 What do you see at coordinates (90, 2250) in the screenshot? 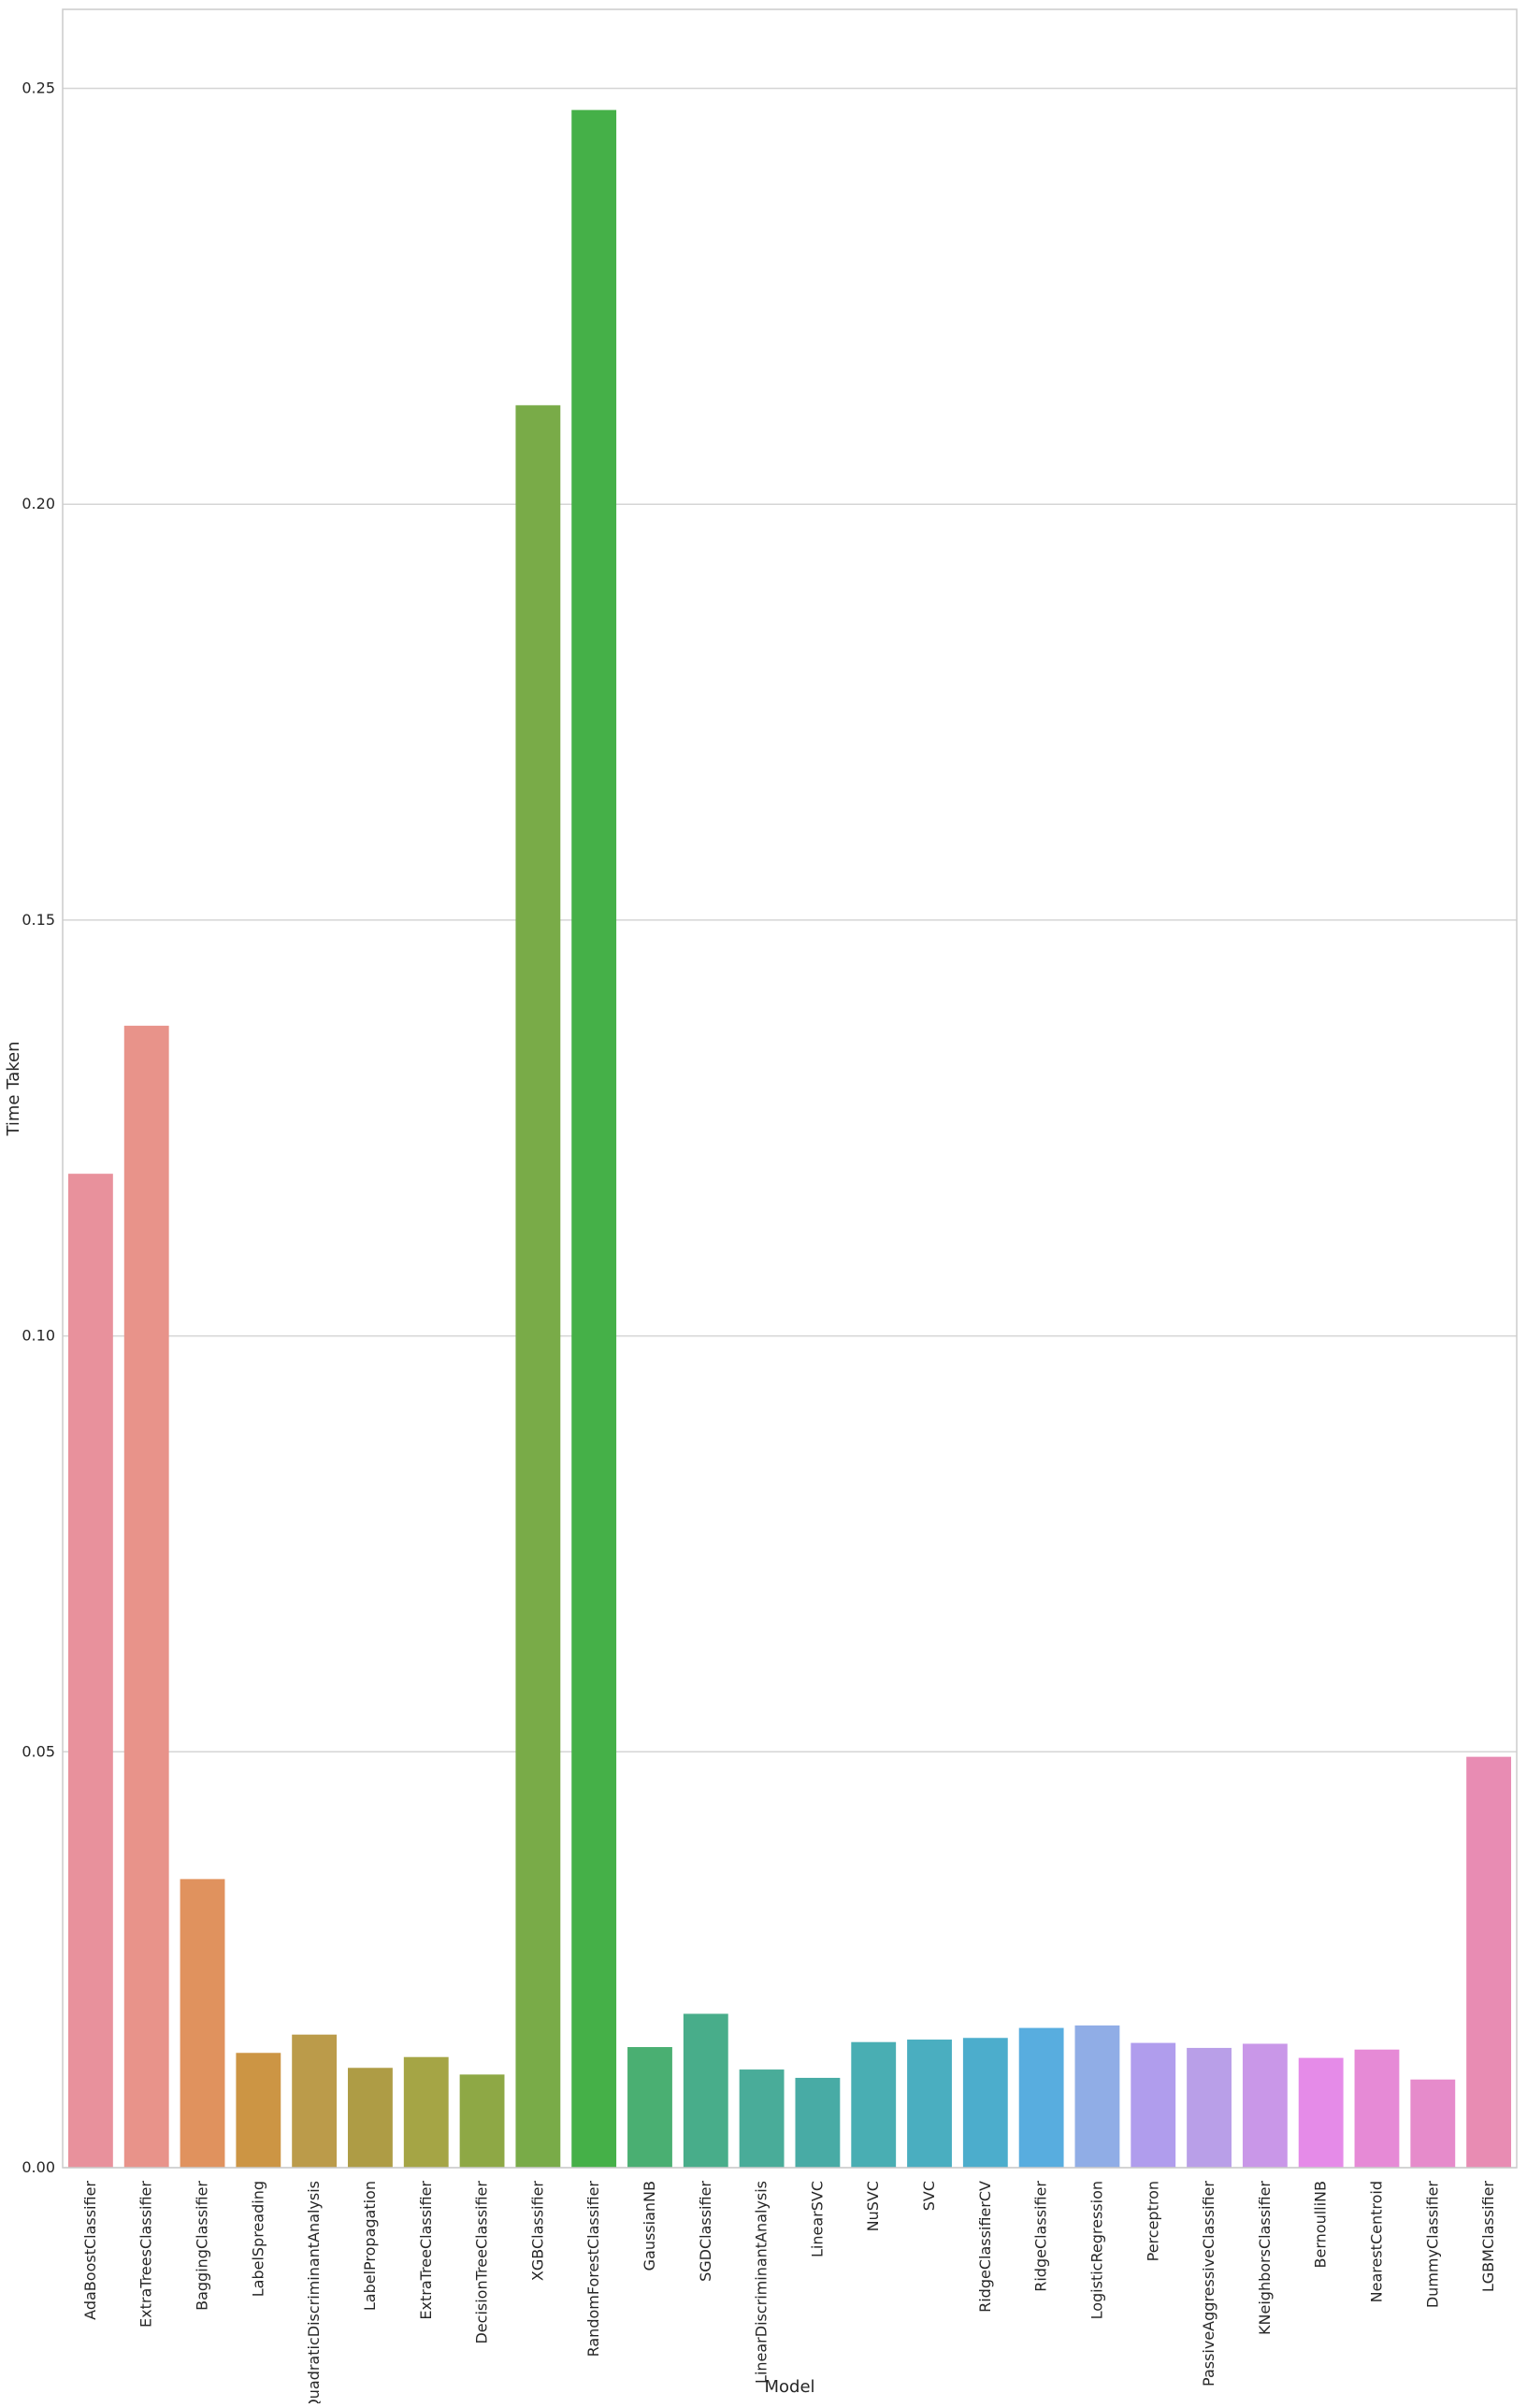
I see `x-tick-label: AdaBoostClassifier` at bounding box center [90, 2250].